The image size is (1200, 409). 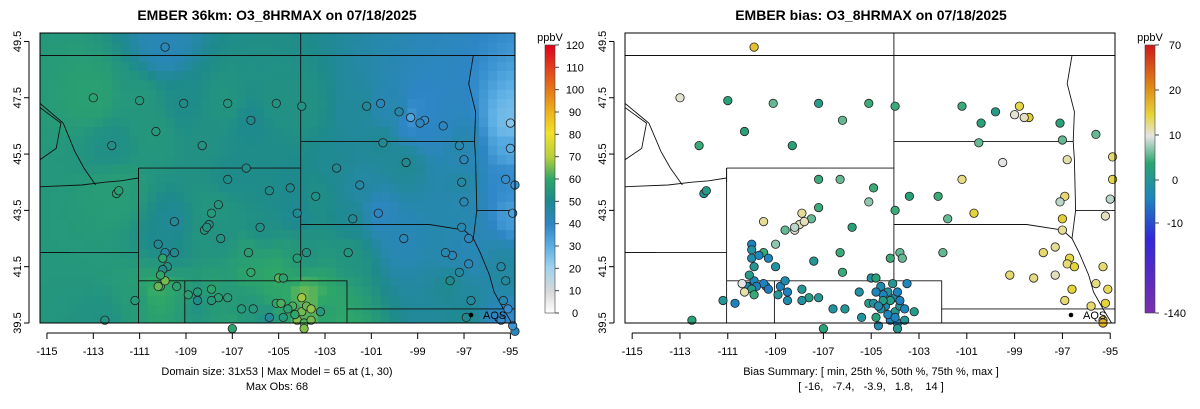 What do you see at coordinates (575, 46) in the screenshot?
I see `colorbar-tick-label: 120` at bounding box center [575, 46].